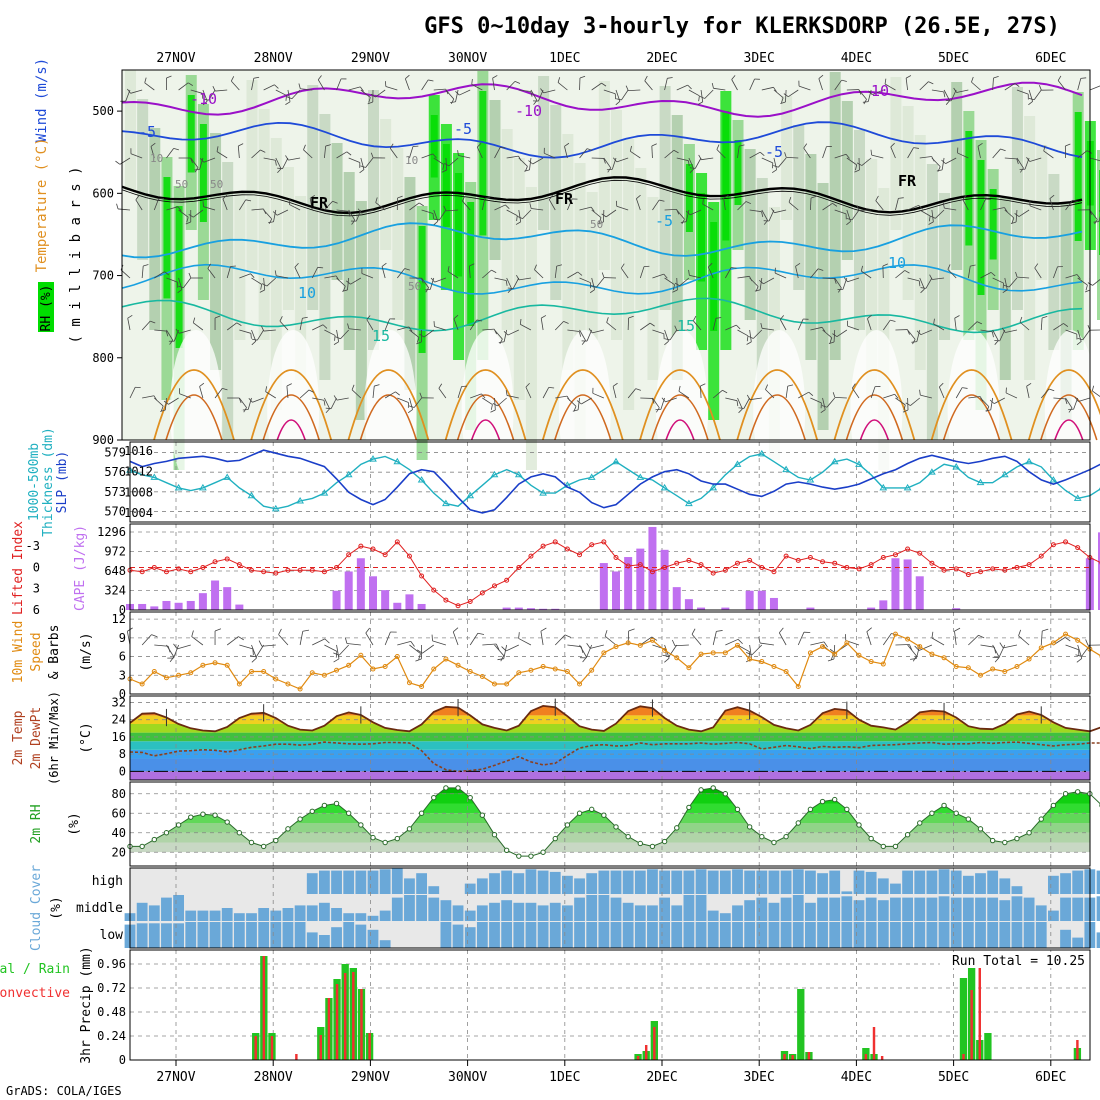  Describe the element at coordinates (661, 1077) in the screenshot. I see `date-label-bottom: 2DEC` at that location.